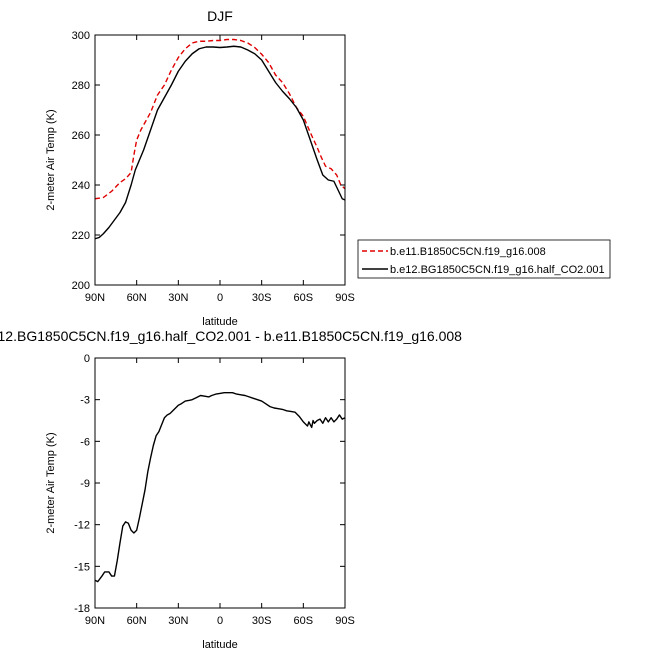 The image size is (656, 656). Describe the element at coordinates (262, 298) in the screenshot. I see `x-tick-label-top-4: 30S` at that location.